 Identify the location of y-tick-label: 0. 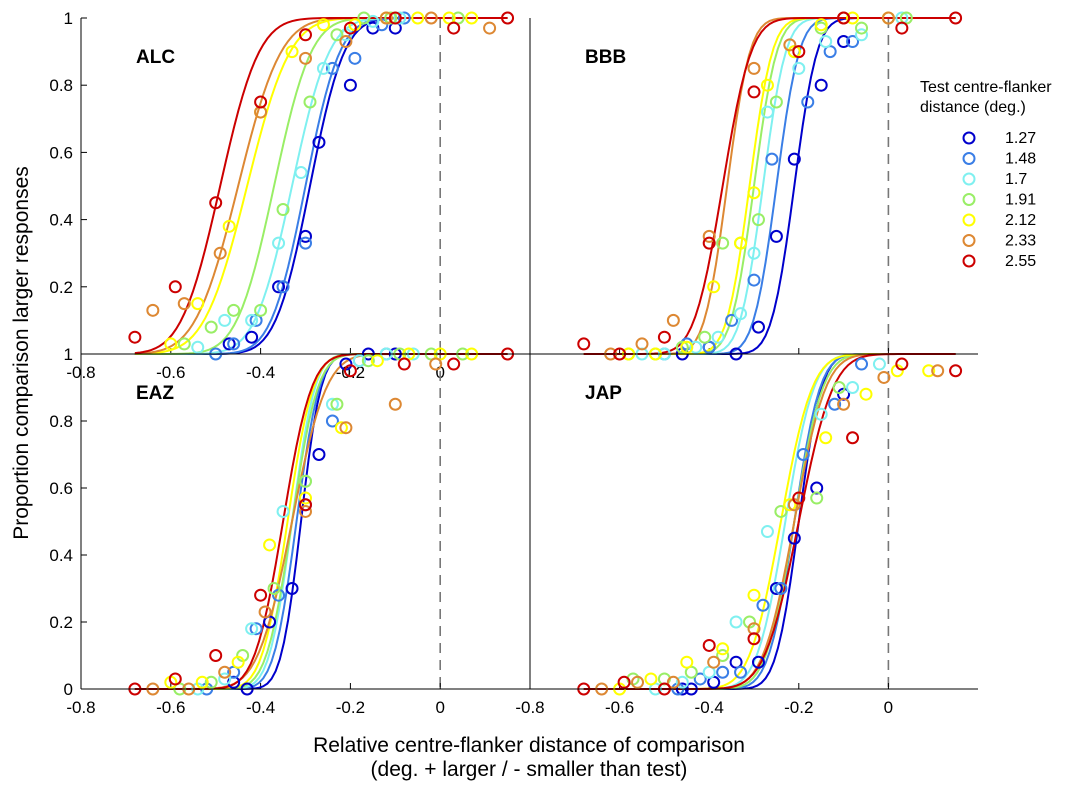
(68, 689).